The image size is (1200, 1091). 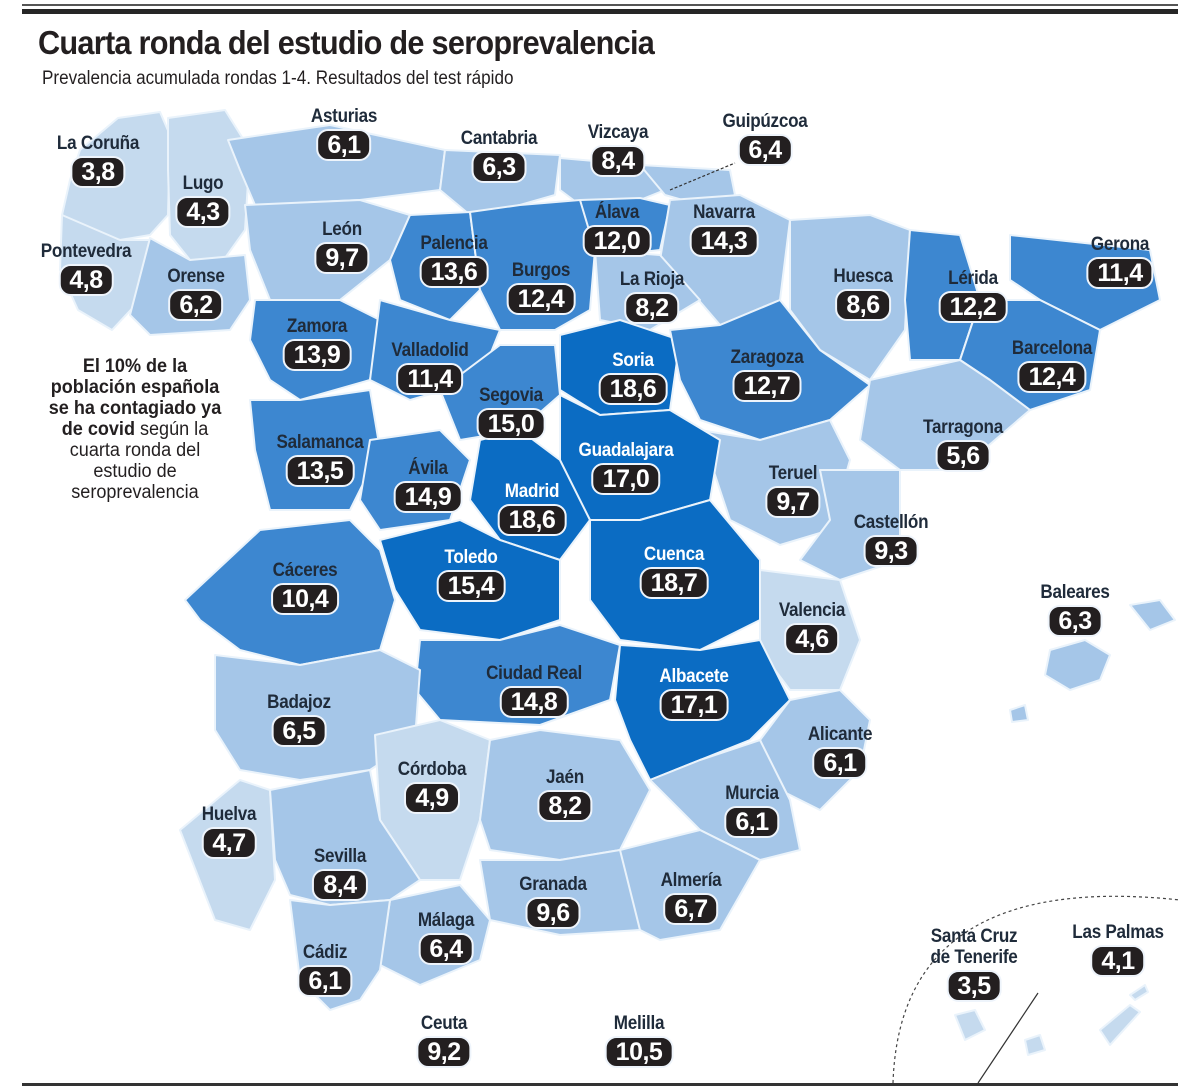 What do you see at coordinates (203, 183) in the screenshot?
I see `province-name: Lugo` at bounding box center [203, 183].